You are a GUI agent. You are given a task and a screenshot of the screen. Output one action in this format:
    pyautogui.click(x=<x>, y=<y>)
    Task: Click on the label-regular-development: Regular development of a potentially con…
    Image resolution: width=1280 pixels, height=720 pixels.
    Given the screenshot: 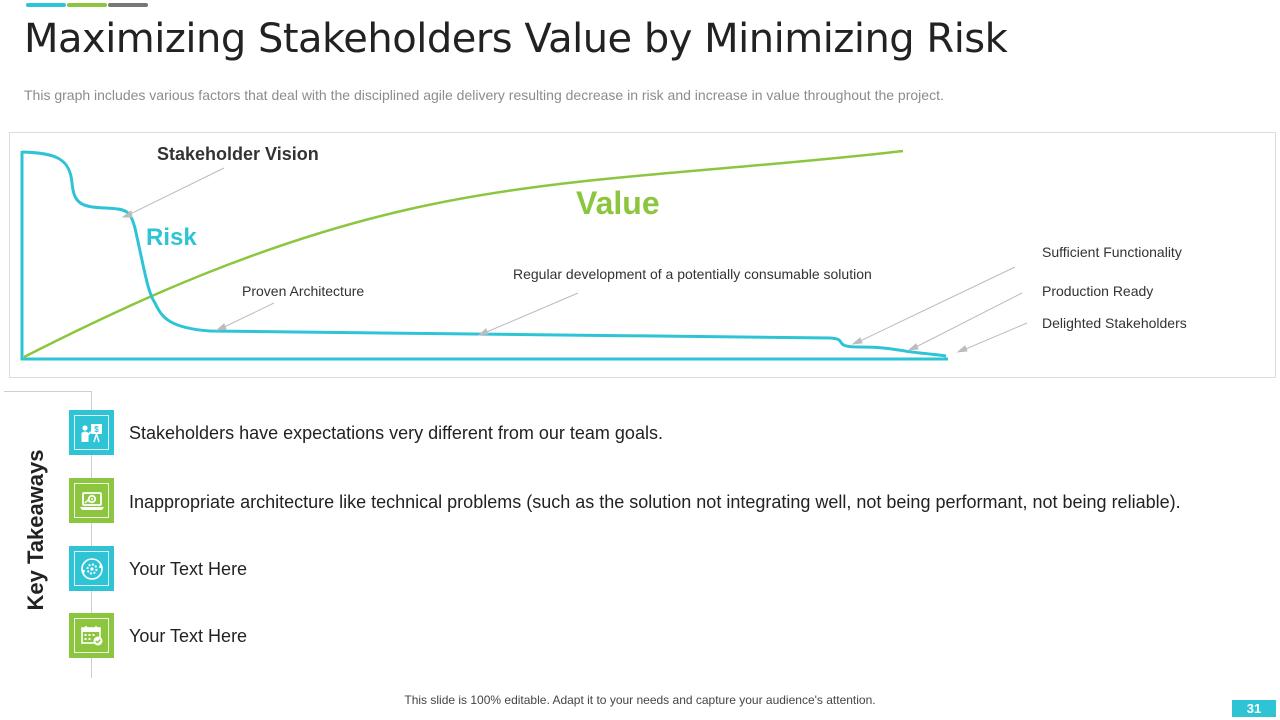 What is the action you would take?
    pyautogui.click(x=692, y=274)
    